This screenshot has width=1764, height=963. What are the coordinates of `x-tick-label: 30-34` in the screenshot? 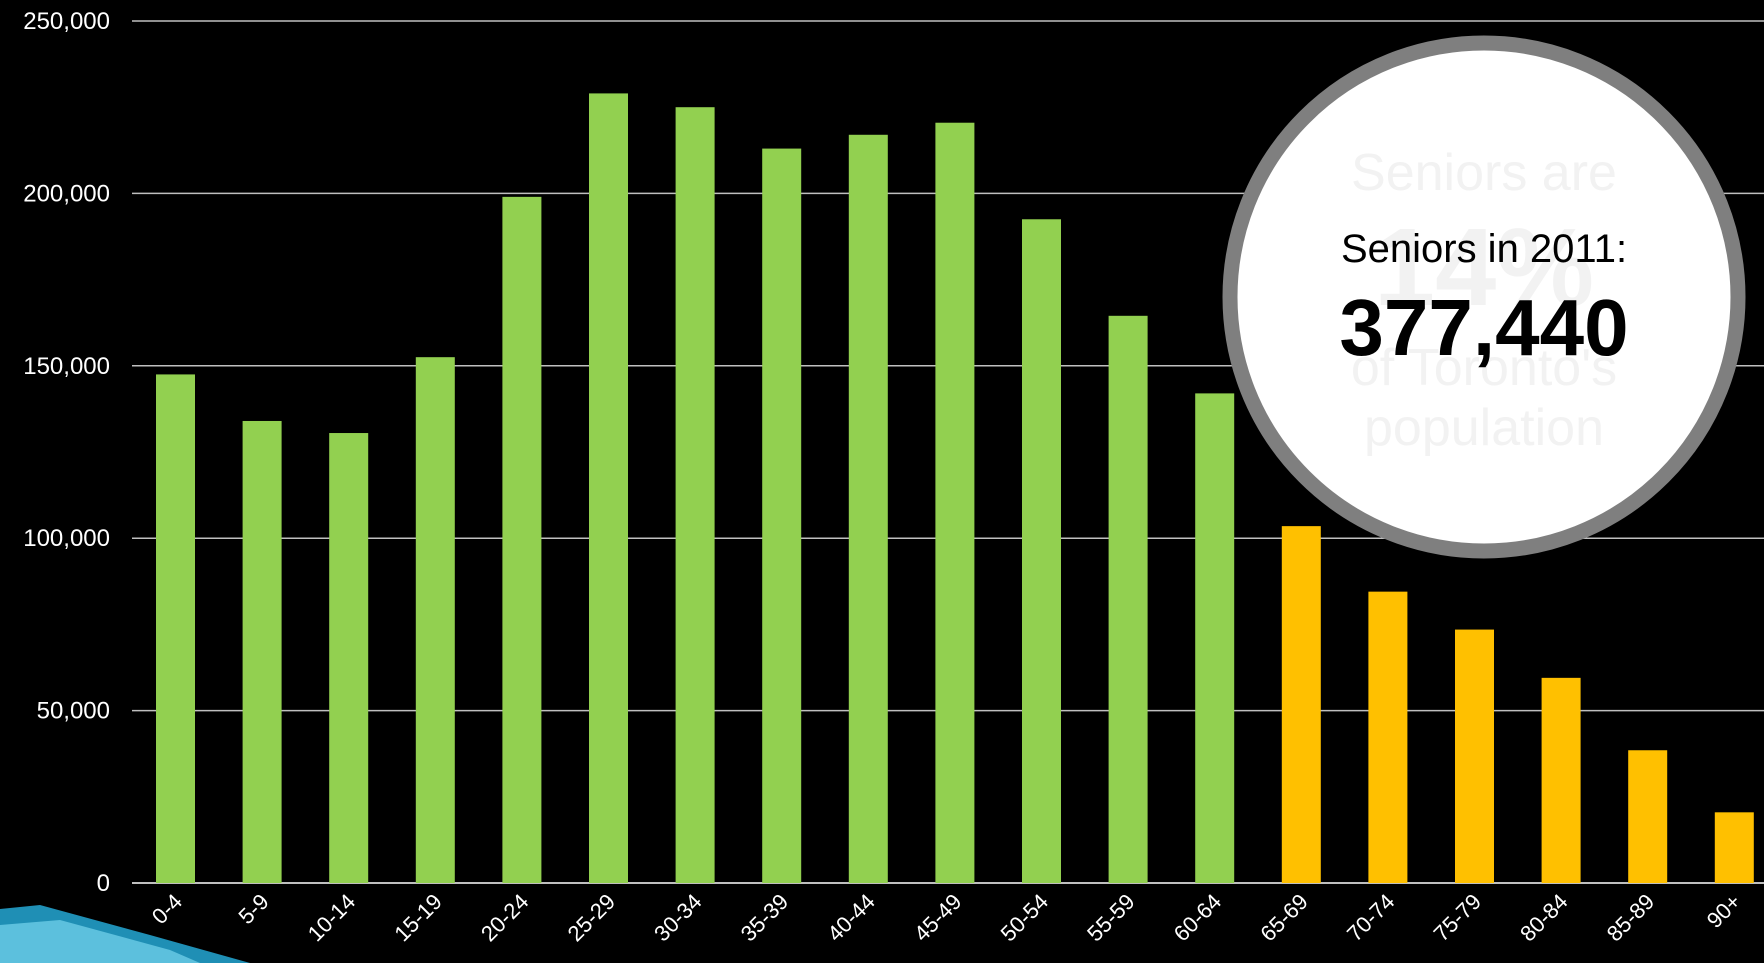 It's located at (677, 917).